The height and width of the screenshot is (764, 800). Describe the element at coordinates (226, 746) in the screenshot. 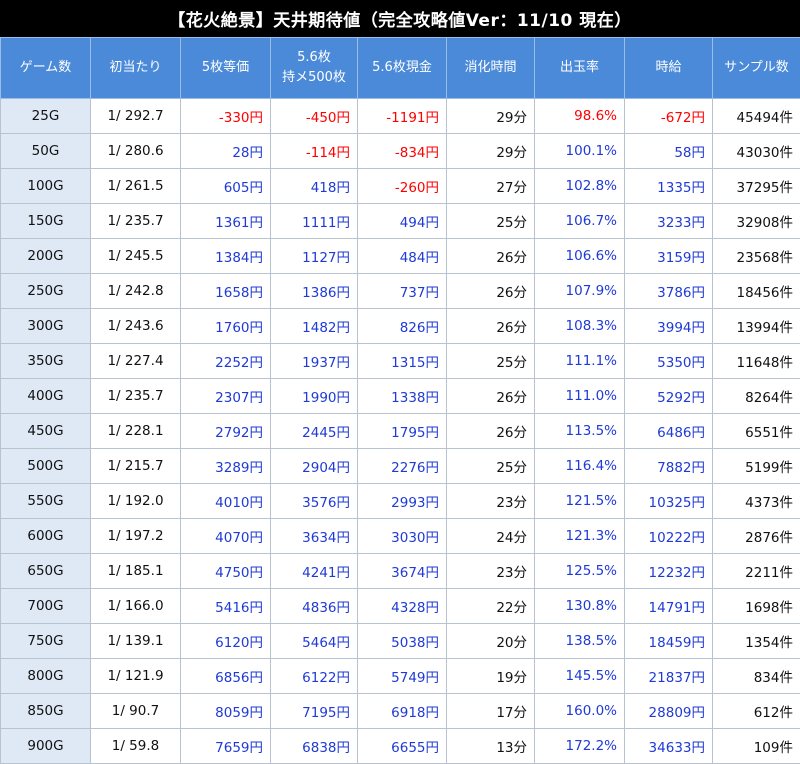

I see `cell-5-coin-equal: 7659円` at that location.